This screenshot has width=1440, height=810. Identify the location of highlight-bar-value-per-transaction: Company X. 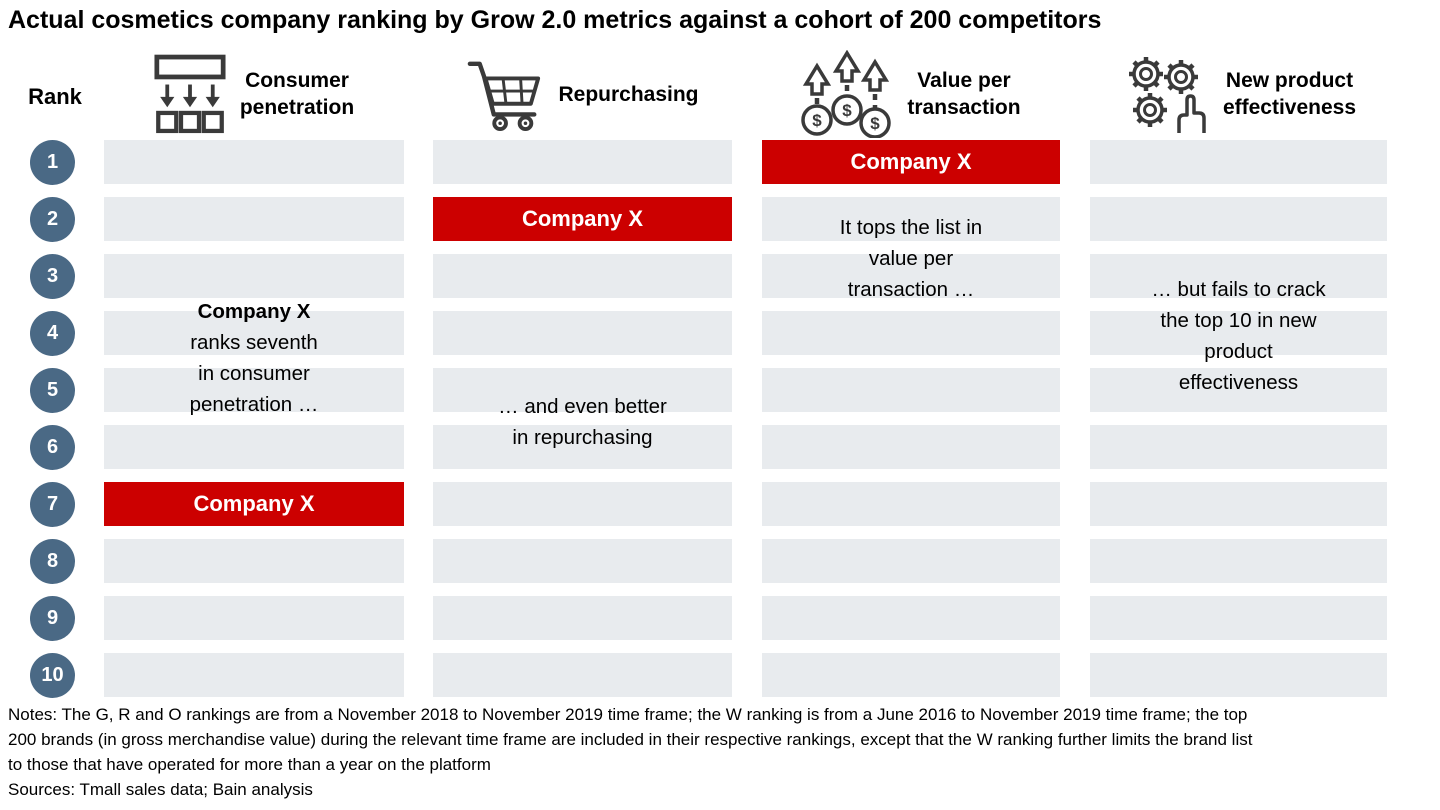
(911, 162).